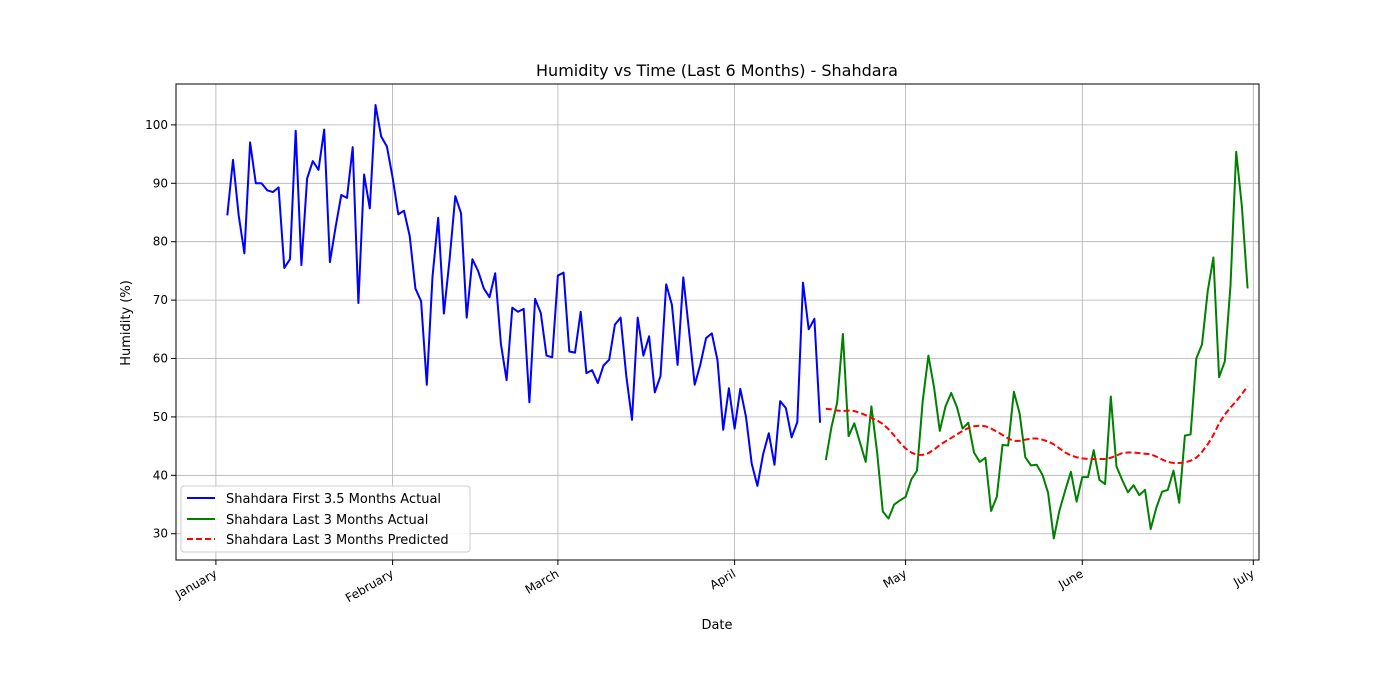 The image size is (1400, 700). Describe the element at coordinates (333, 499) in the screenshot. I see `legend-label-first-actual: Shahdara First 3.5 Months Actual` at that location.